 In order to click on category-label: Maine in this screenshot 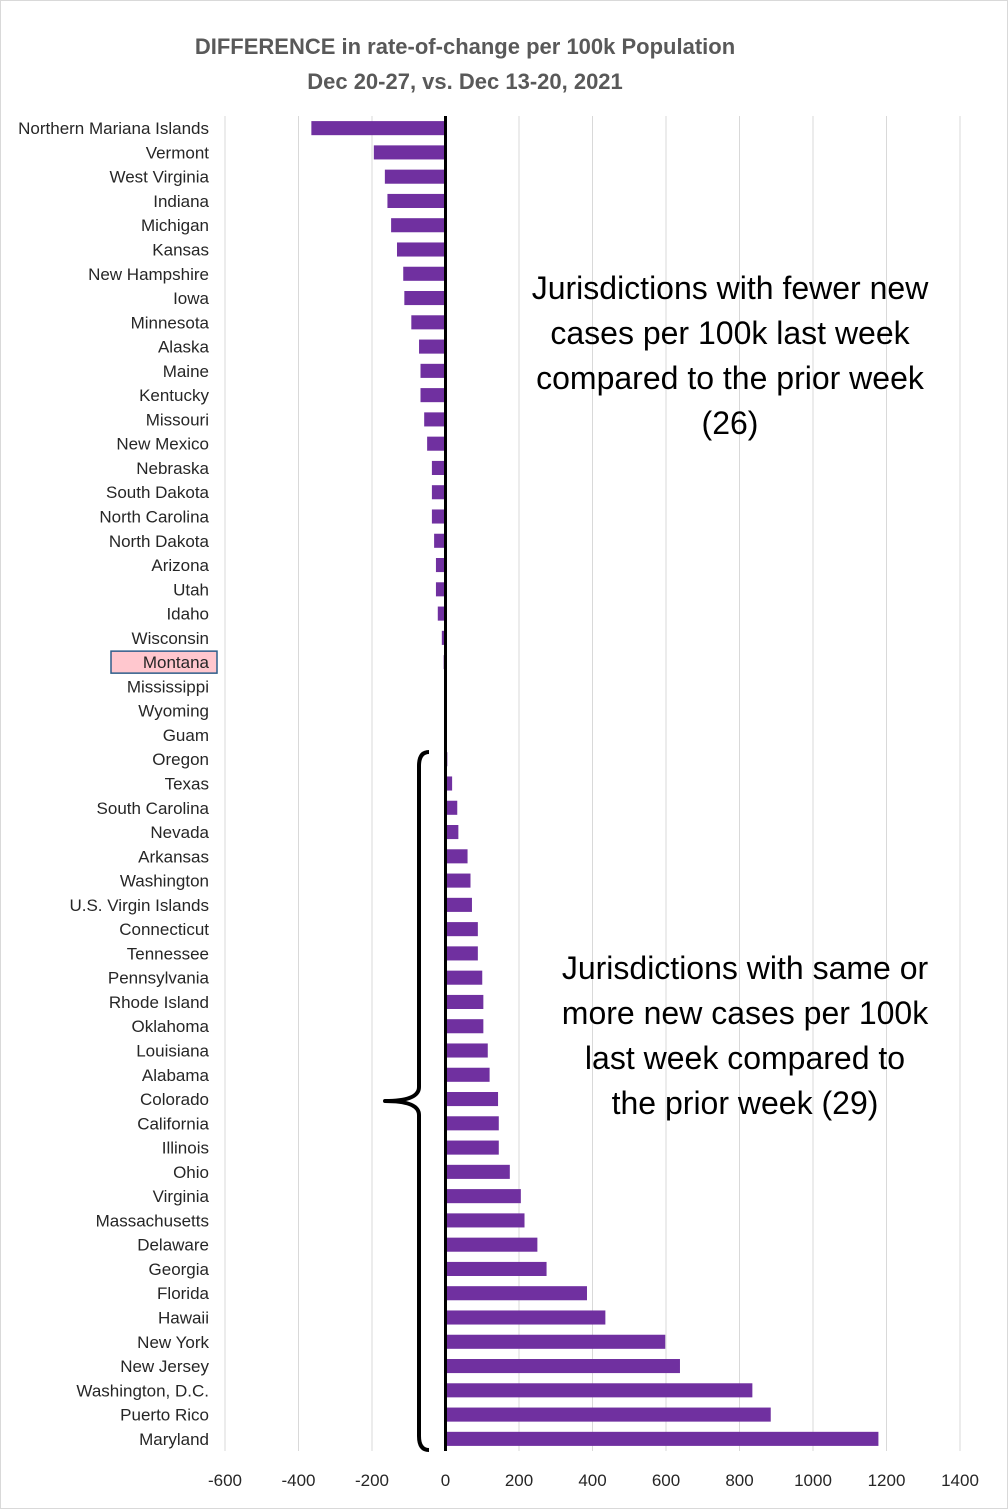, I will do `click(186, 371)`.